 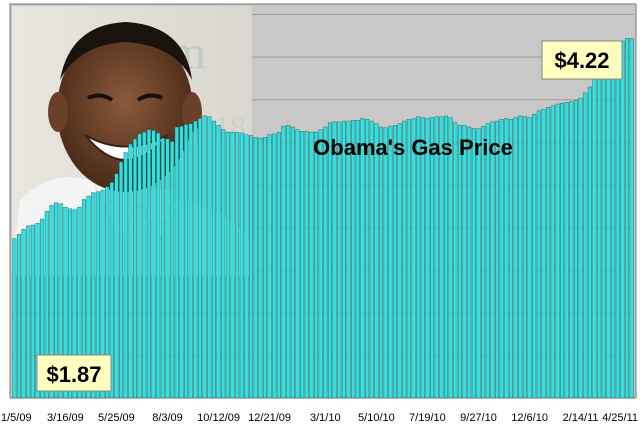 What do you see at coordinates (427, 418) in the screenshot?
I see `x-tick-label: 7/19/10` at bounding box center [427, 418].